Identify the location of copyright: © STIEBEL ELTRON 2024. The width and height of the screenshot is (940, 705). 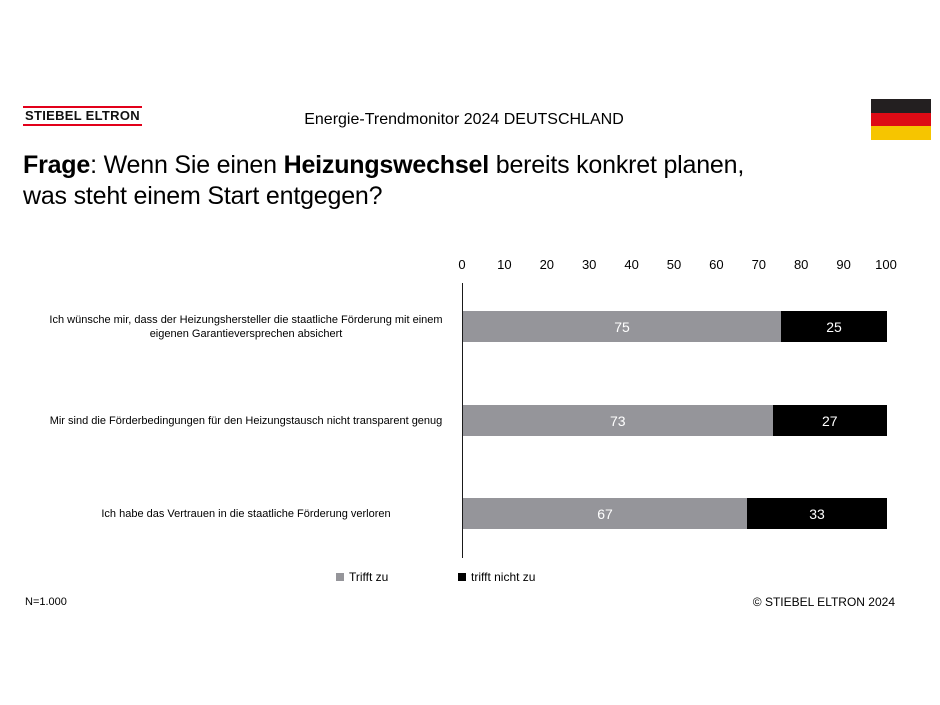
(823, 602).